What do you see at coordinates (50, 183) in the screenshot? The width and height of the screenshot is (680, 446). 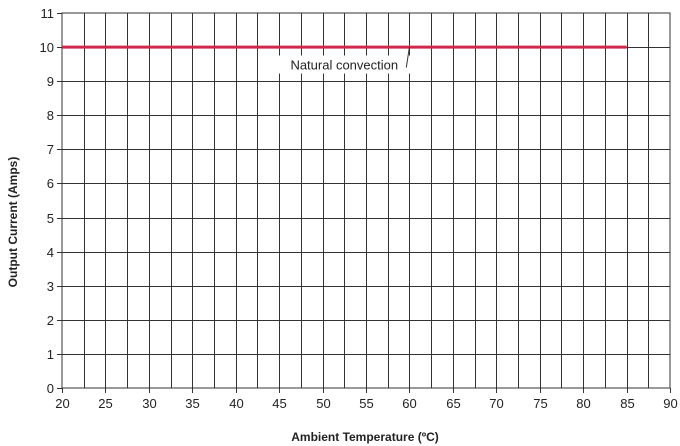 I see `y-tick-label: 6` at bounding box center [50, 183].